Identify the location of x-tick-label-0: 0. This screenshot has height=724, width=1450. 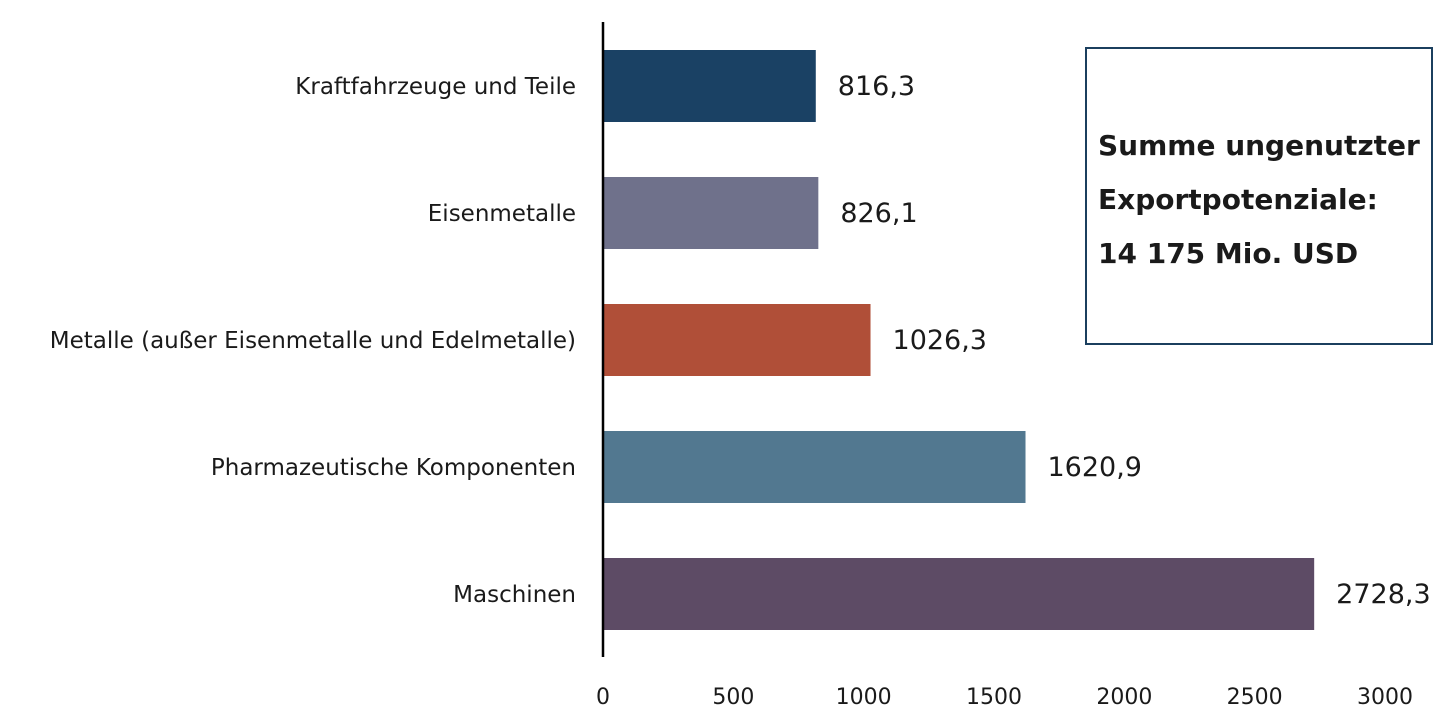
(603, 697).